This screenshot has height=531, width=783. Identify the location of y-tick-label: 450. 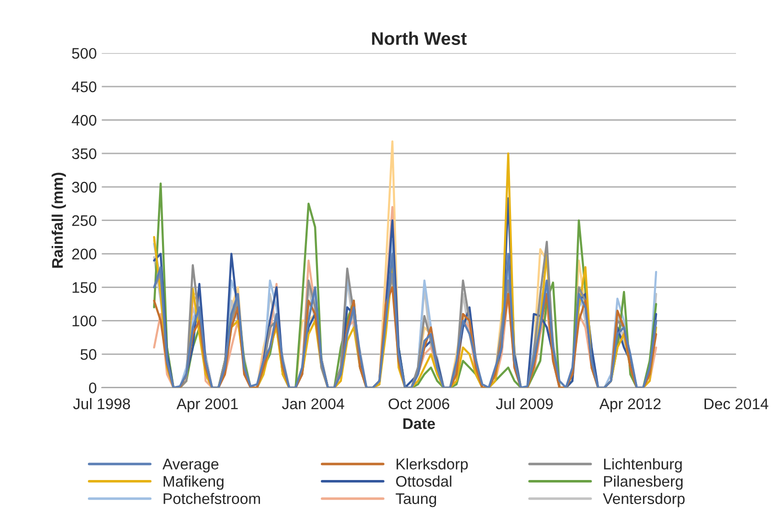
(84, 86).